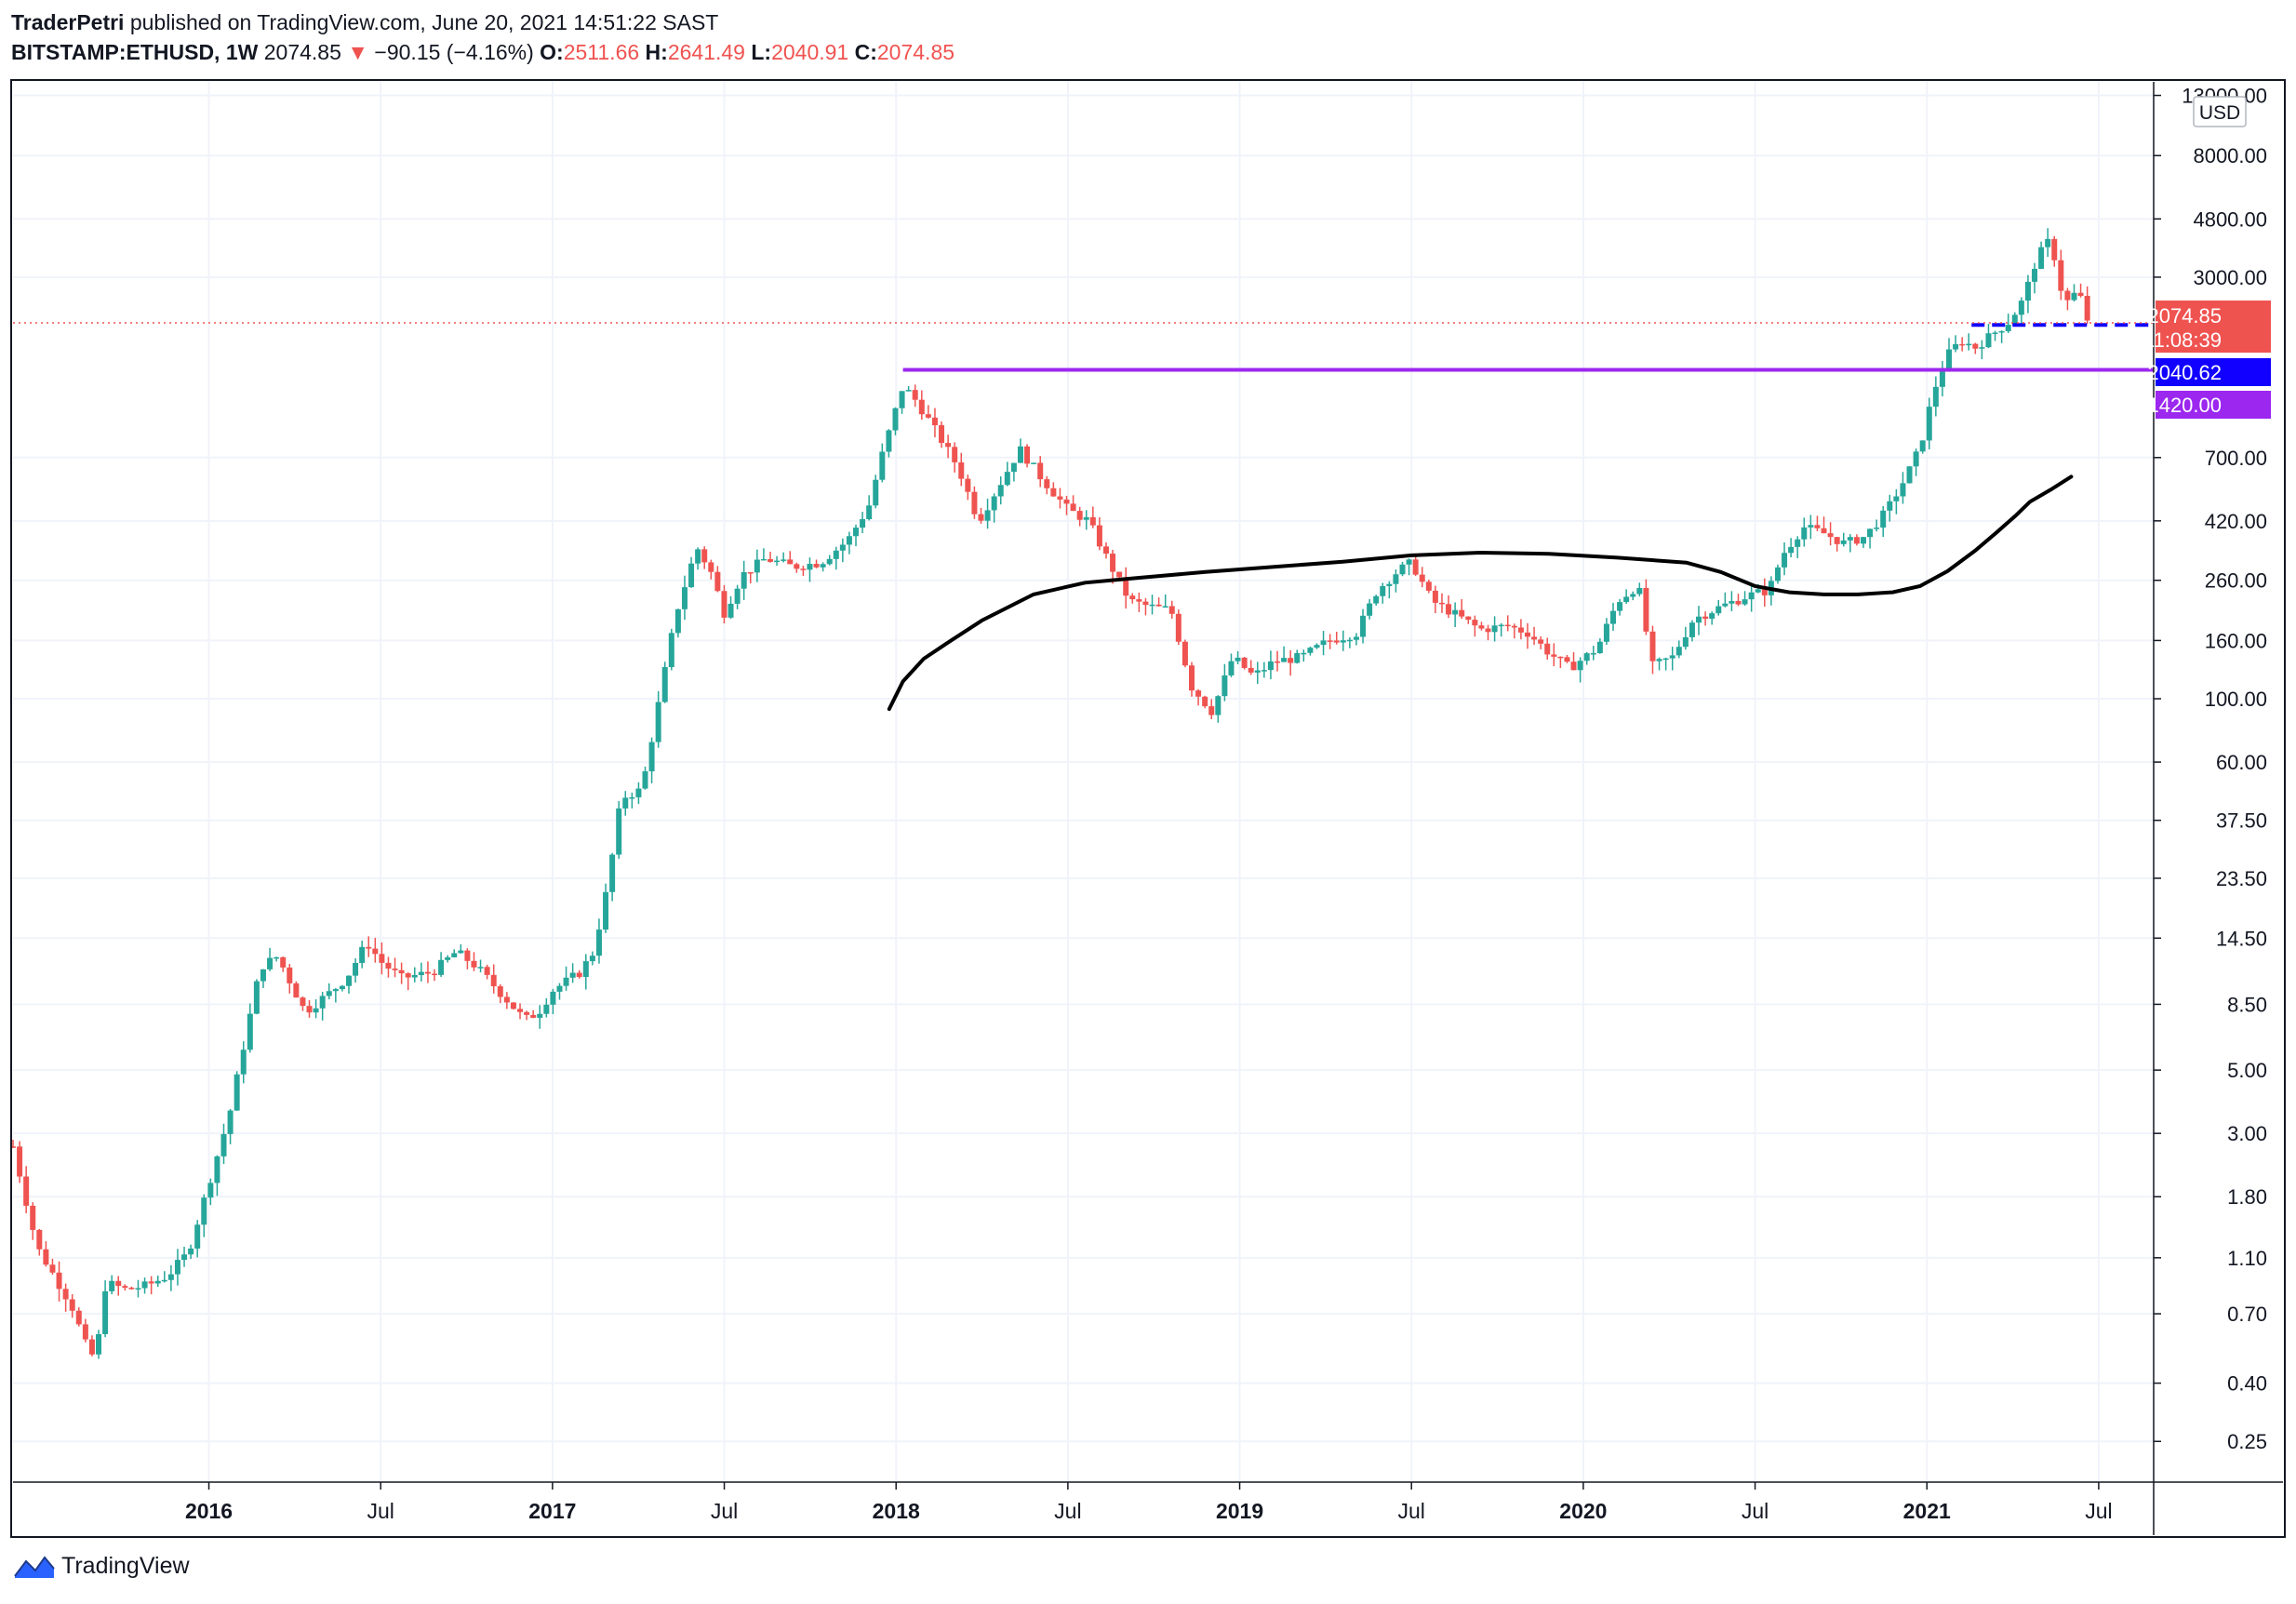 This screenshot has height=1604, width=2296. I want to click on price-tick-label: 3000.00, so click(2230, 277).